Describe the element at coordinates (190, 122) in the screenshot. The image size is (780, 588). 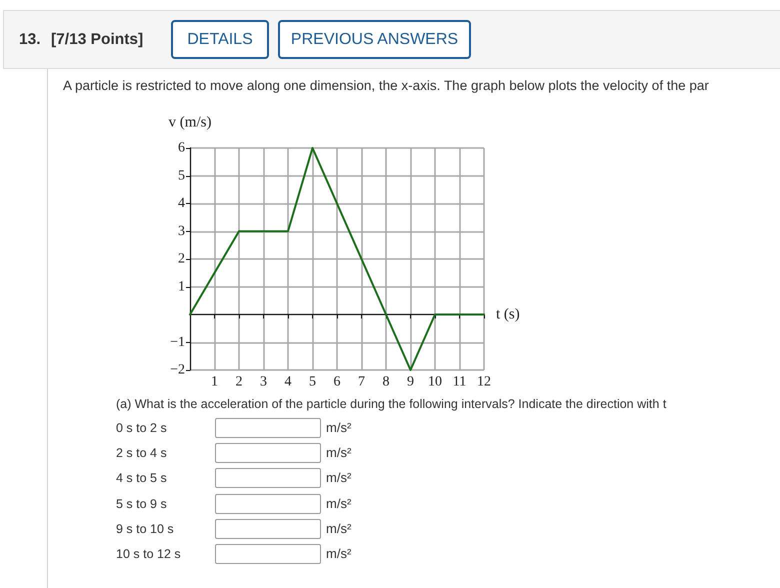
I see `y-axis-title: v (m/s)` at that location.